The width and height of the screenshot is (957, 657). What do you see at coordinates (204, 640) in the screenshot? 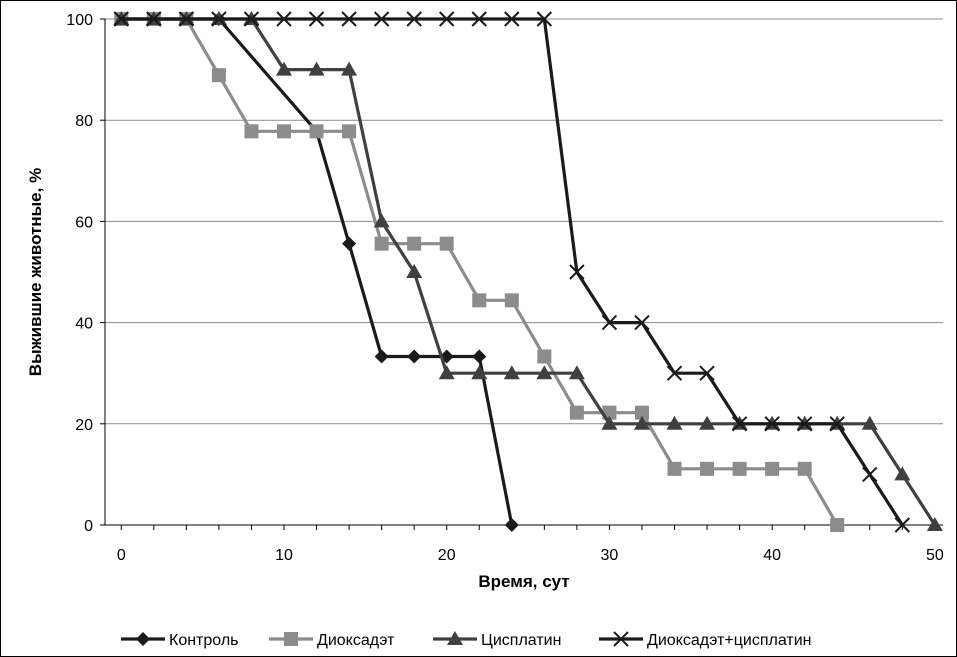
I see `legend-label: Контроль` at bounding box center [204, 640].